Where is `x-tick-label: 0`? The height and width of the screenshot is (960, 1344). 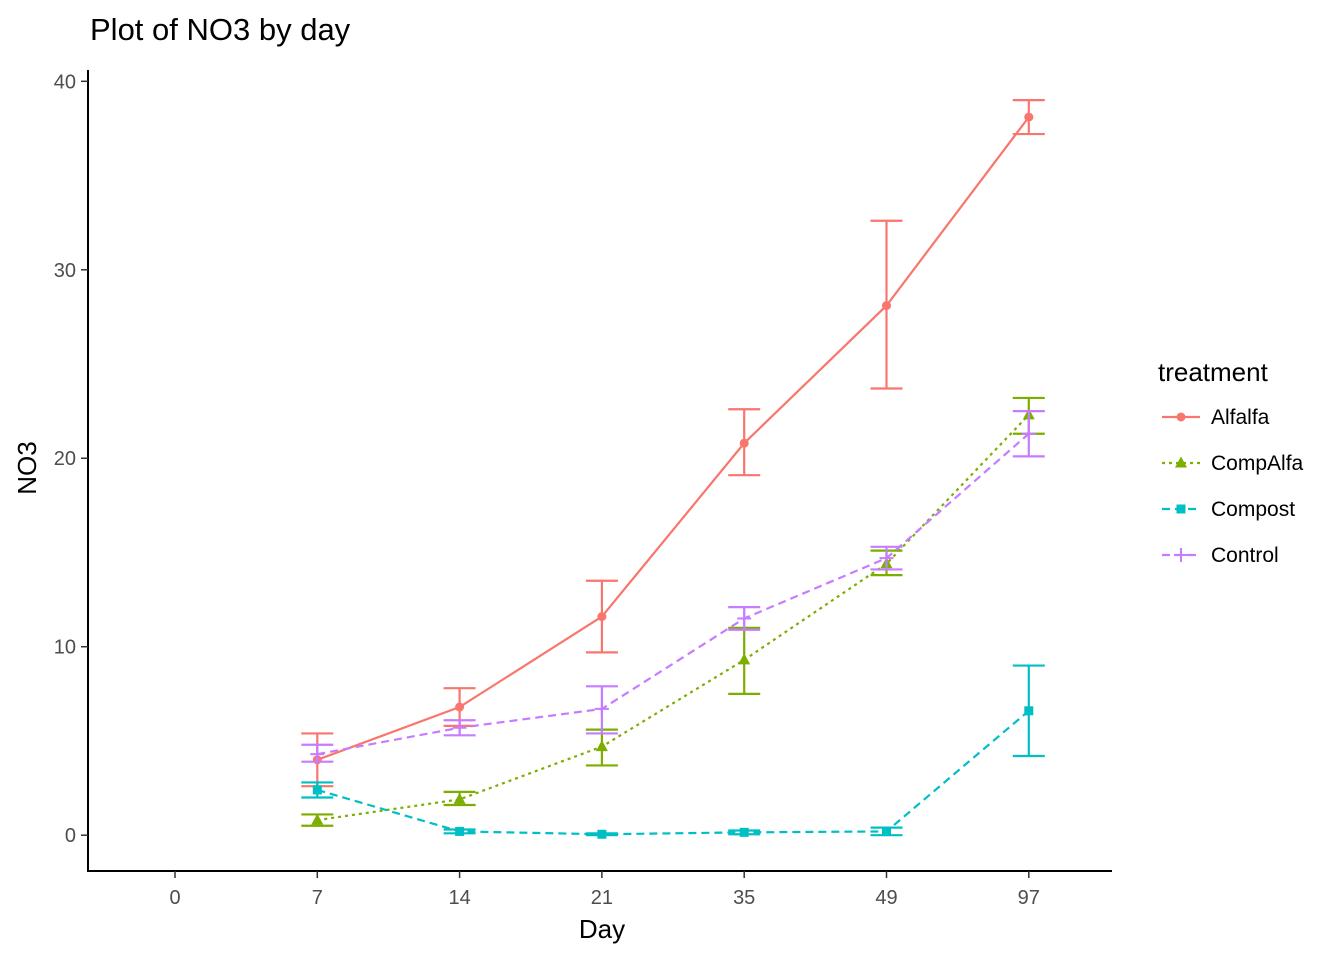
x-tick-label: 0 is located at coordinates (174, 898).